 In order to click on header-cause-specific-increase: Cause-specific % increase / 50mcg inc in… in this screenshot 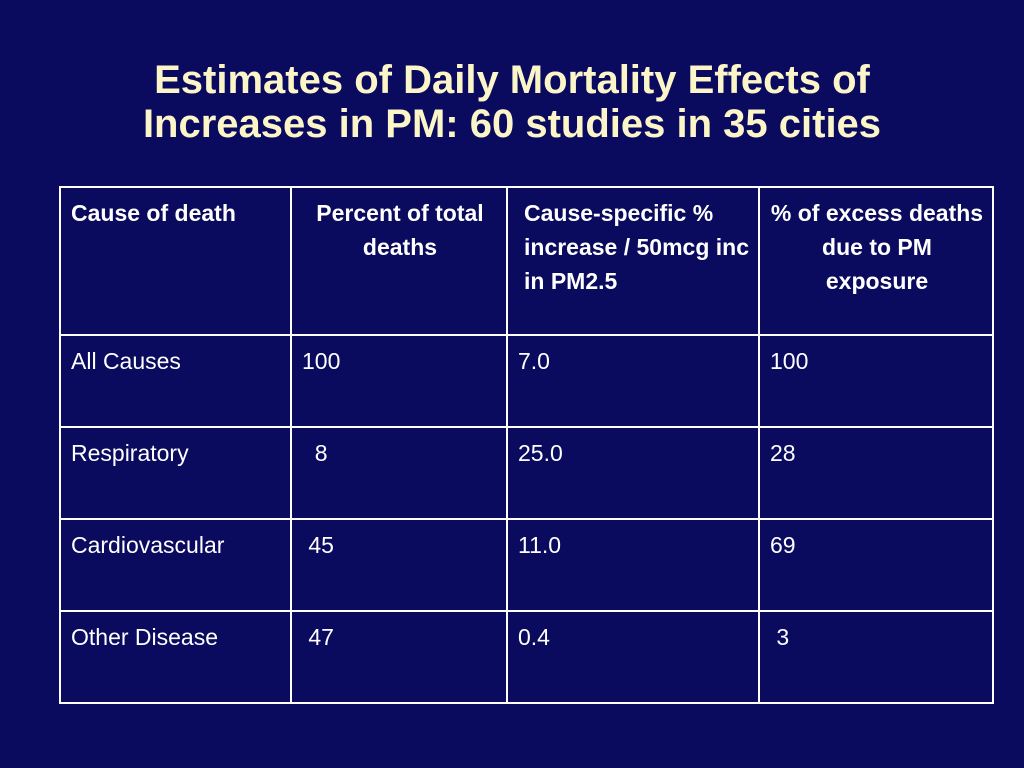, I will do `click(633, 261)`.